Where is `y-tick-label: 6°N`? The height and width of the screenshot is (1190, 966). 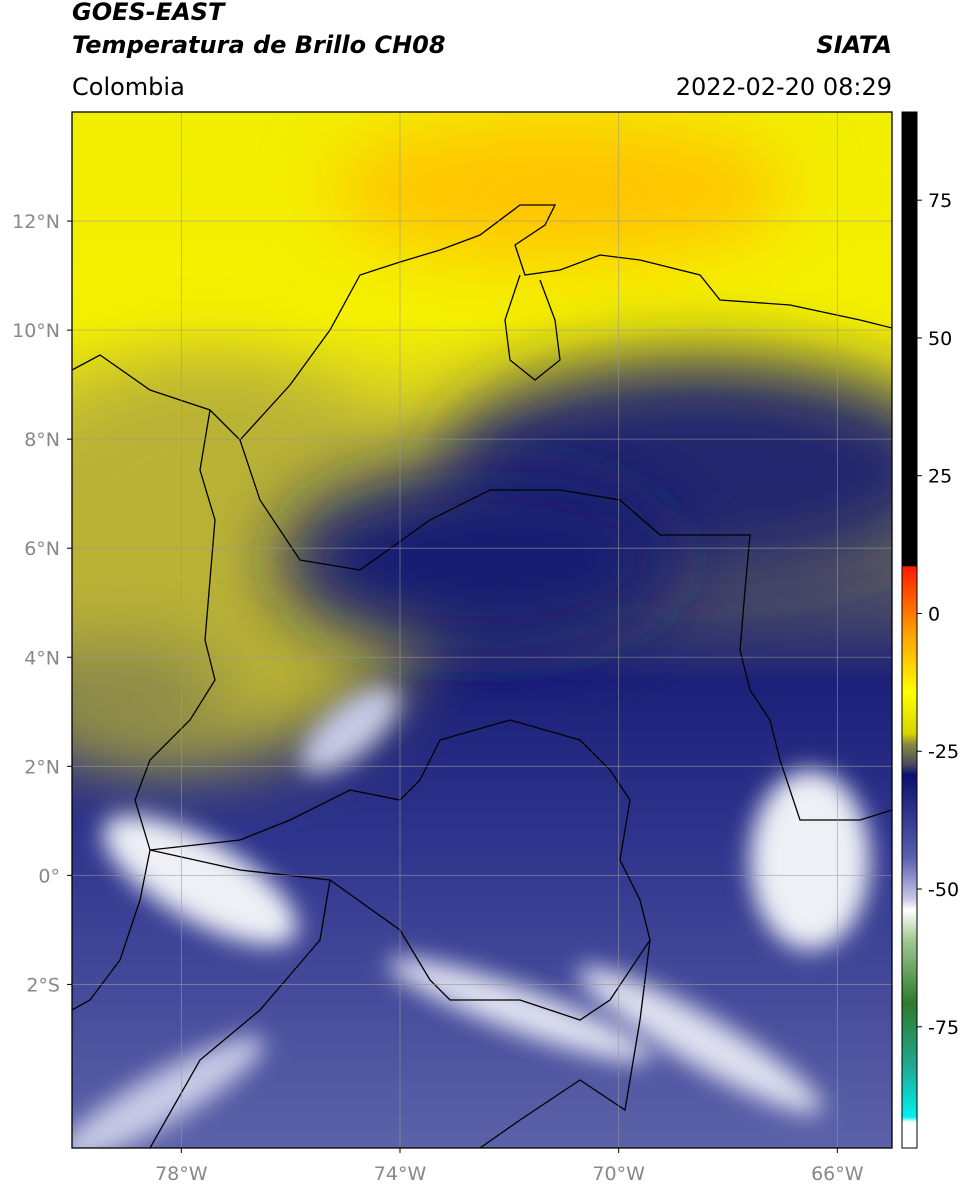
y-tick-label: 6°N is located at coordinates (42, 549).